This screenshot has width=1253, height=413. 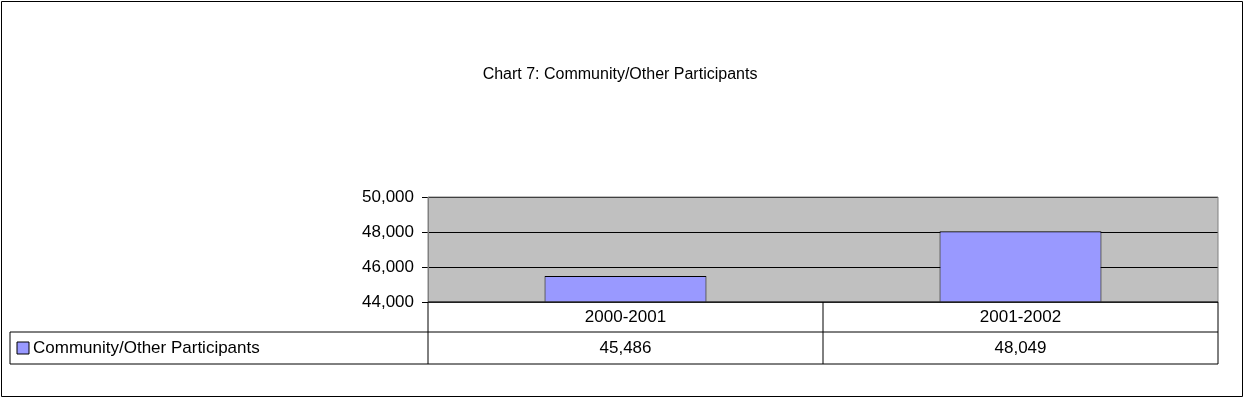 I want to click on y-tick-label: 46,000, so click(x=388, y=266).